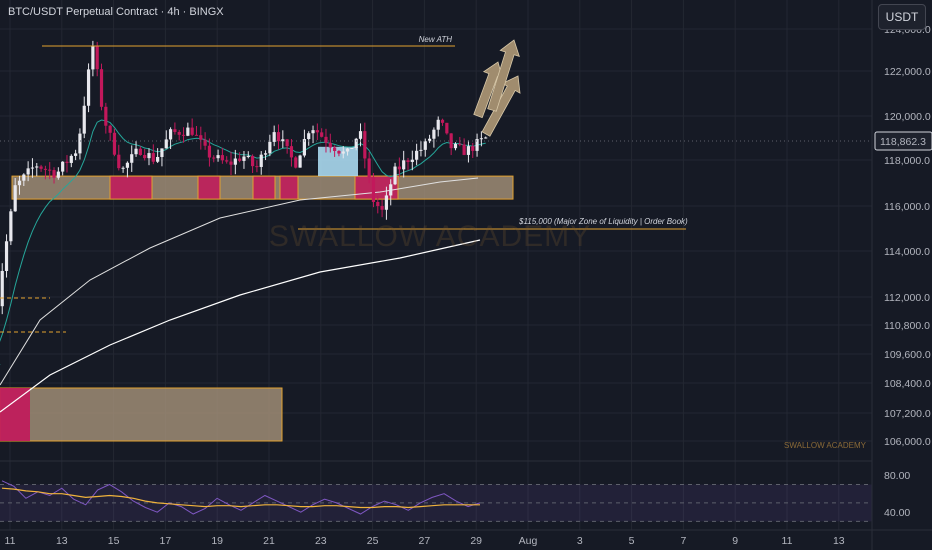 The height and width of the screenshot is (550, 932). I want to click on x-tick-label: Aug, so click(528, 541).